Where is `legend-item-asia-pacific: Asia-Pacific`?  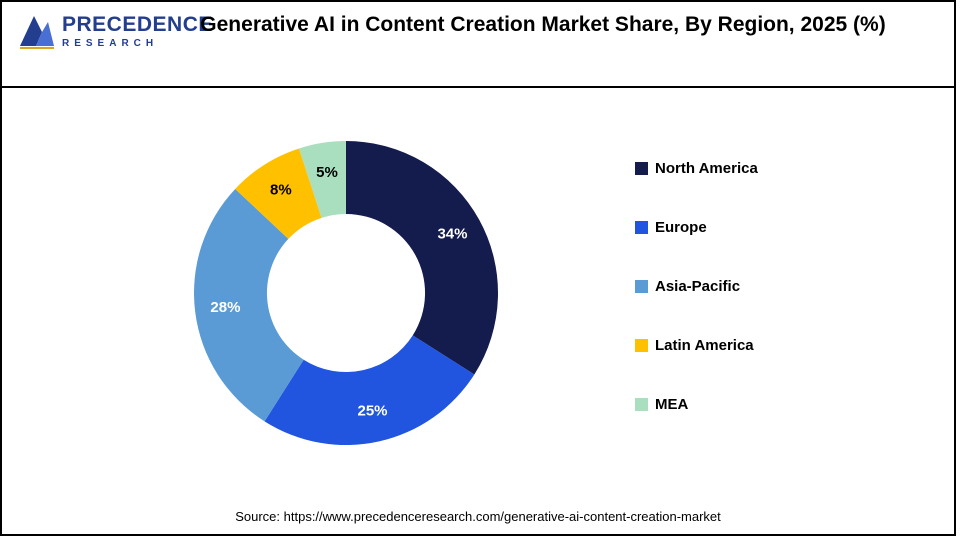
legend-item-asia-pacific: Asia-Pacific is located at coordinates (696, 286).